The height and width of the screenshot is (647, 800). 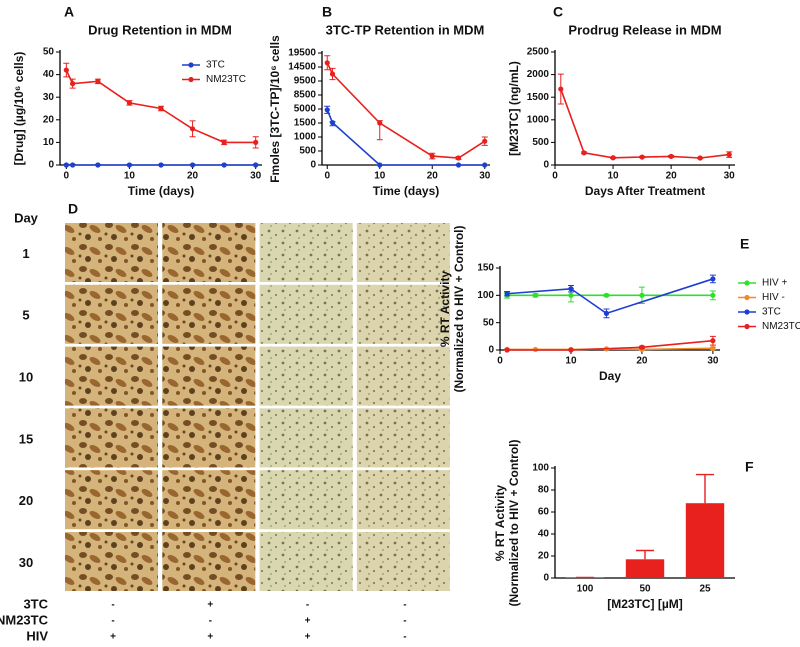 What do you see at coordinates (730, 176) in the screenshot?
I see `x-tick-label: 30` at bounding box center [730, 176].